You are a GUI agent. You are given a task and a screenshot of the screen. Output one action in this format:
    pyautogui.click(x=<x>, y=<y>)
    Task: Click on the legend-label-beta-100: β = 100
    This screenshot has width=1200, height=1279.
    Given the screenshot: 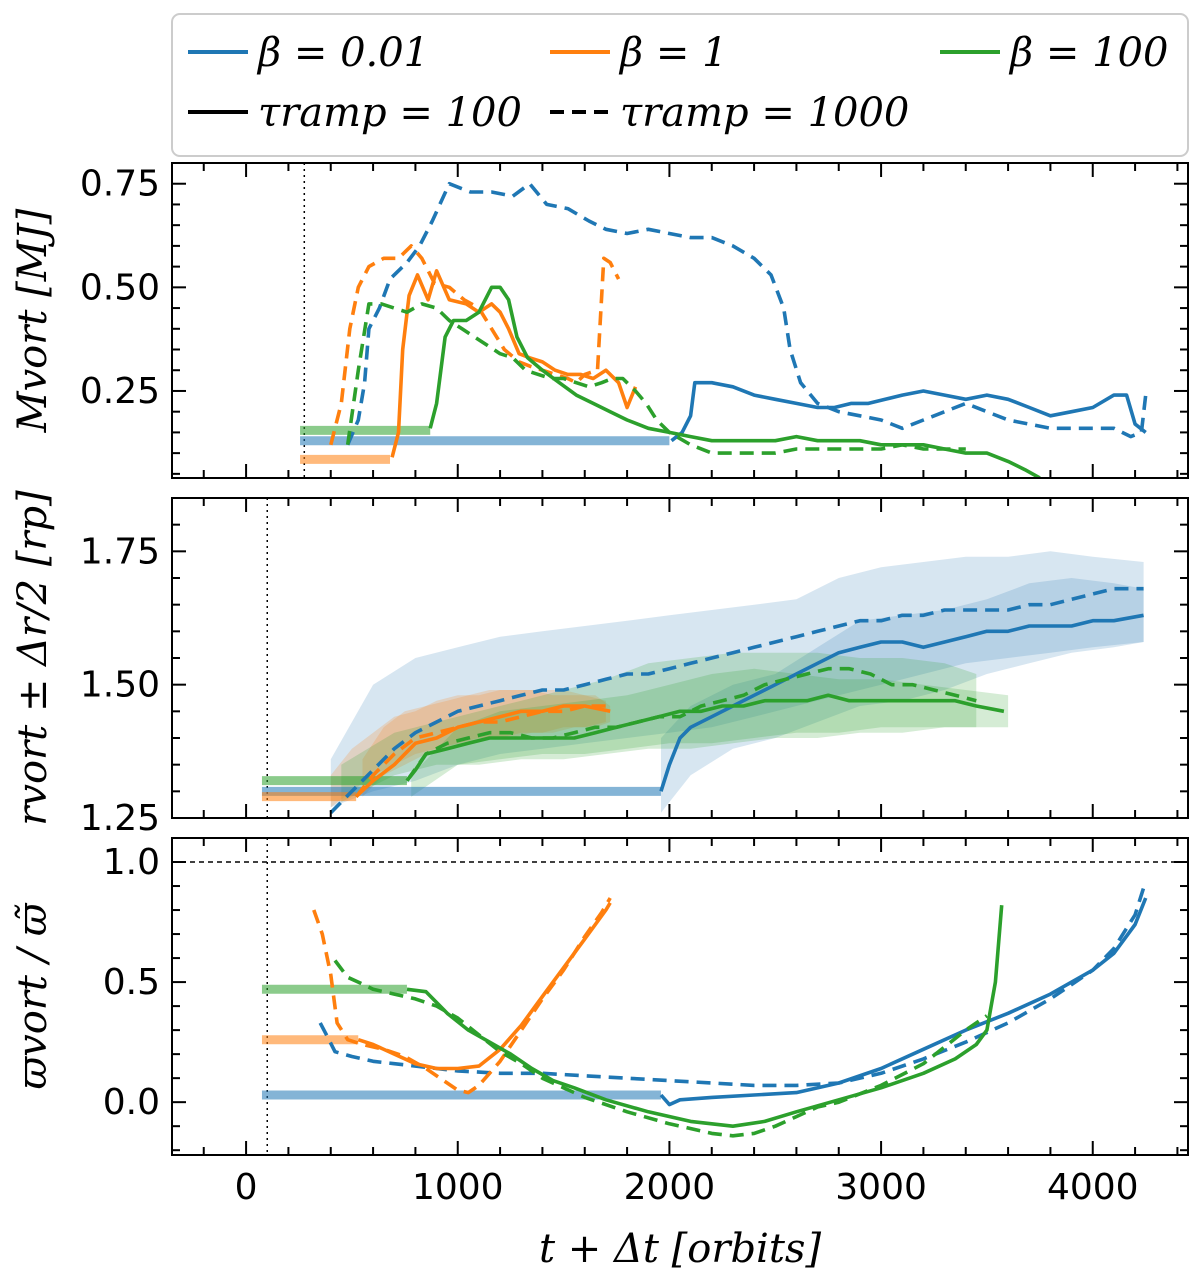 What is the action you would take?
    pyautogui.click(x=1088, y=53)
    